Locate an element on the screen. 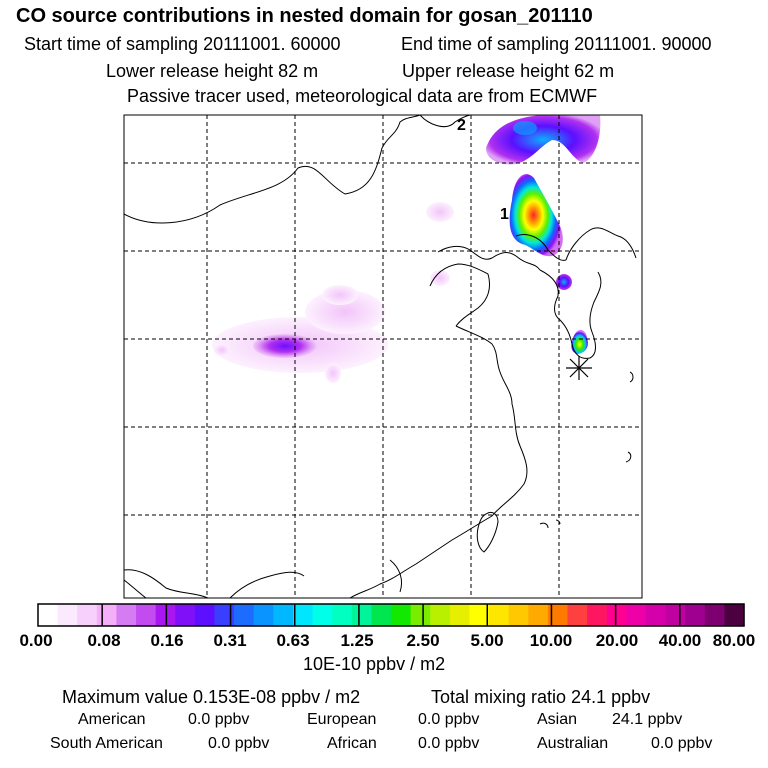  north-plume is located at coordinates (543, 140).